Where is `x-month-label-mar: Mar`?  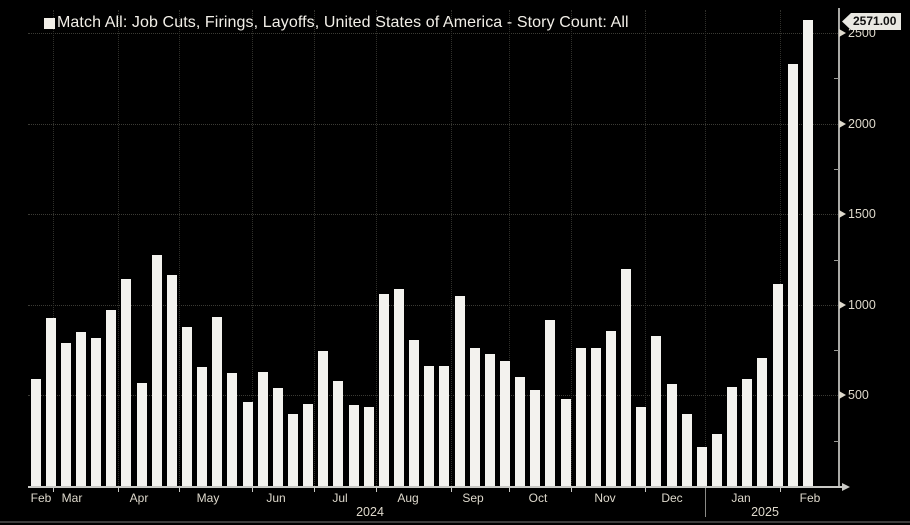
x-month-label-mar: Mar is located at coordinates (72, 498).